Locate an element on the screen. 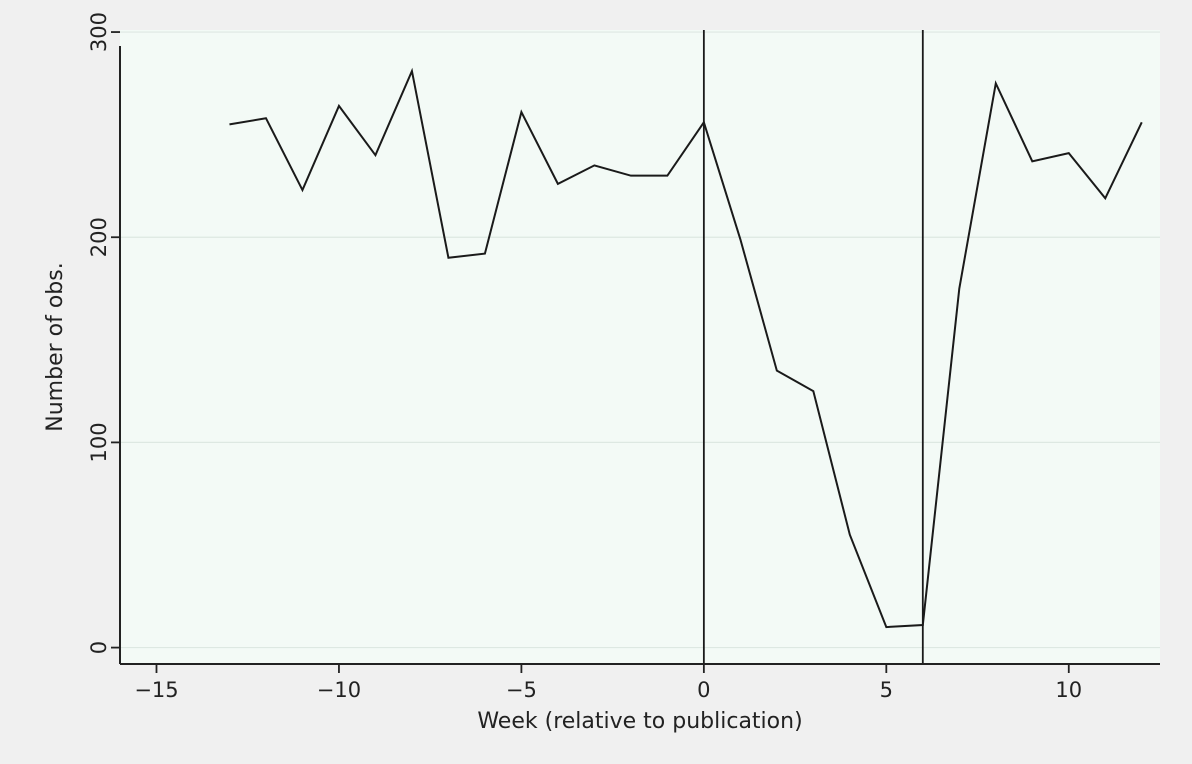  x-tick-label: −10 is located at coordinates (339, 690).